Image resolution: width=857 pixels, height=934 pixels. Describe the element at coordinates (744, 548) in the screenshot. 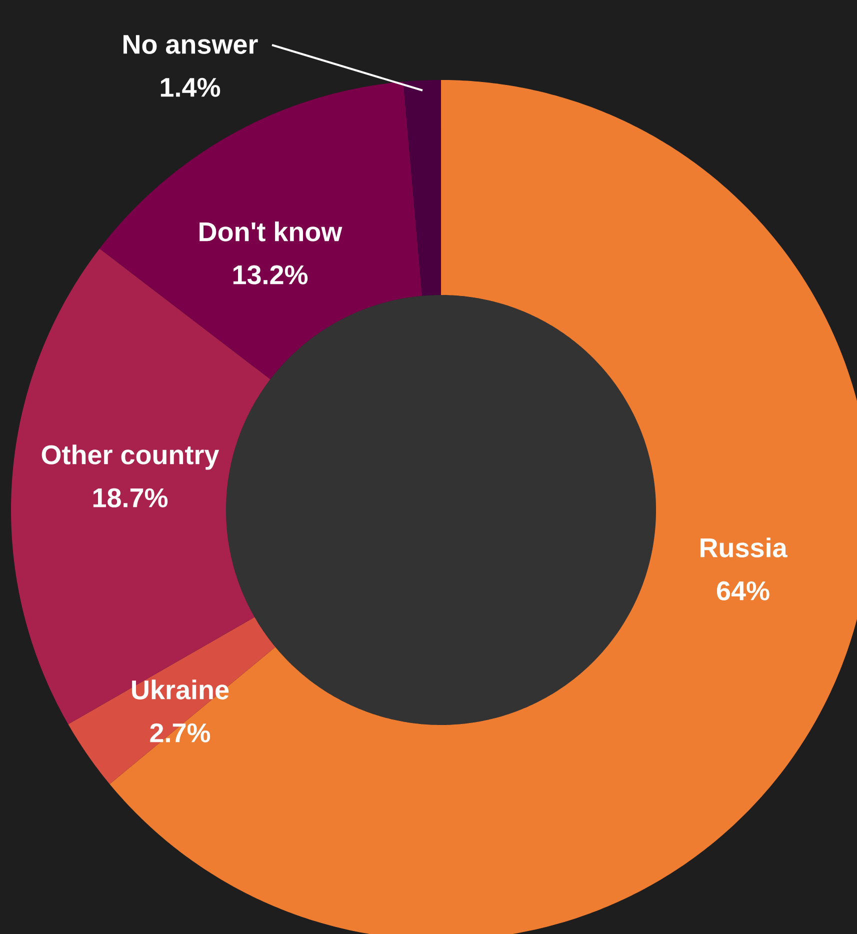

I see `slice-label: Russia` at that location.